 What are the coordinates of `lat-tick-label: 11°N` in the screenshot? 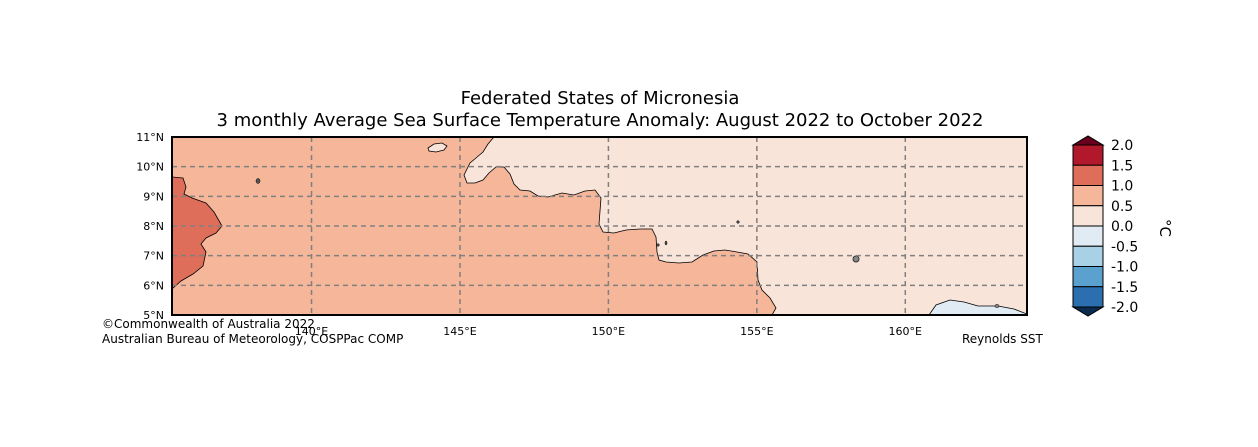 It's located at (150, 137).